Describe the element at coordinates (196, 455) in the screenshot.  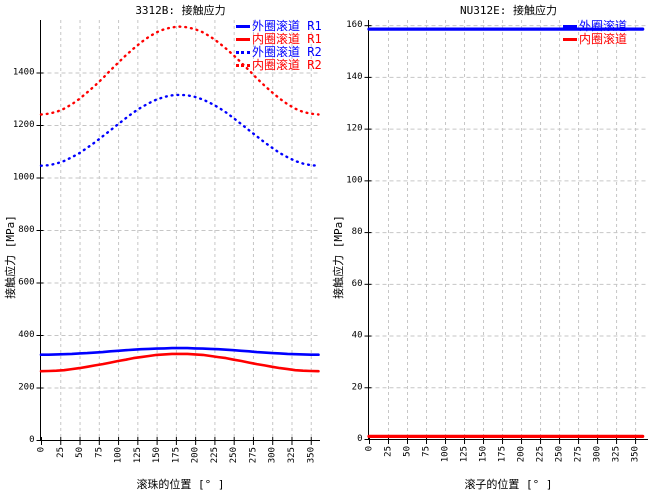
I see `chart1-x-tick-label: 200` at that location.